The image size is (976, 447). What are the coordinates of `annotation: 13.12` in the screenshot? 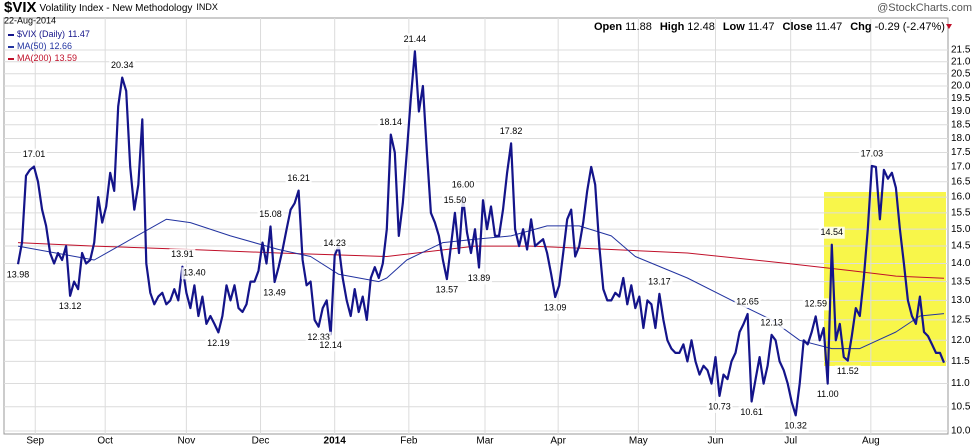 It's located at (70, 306).